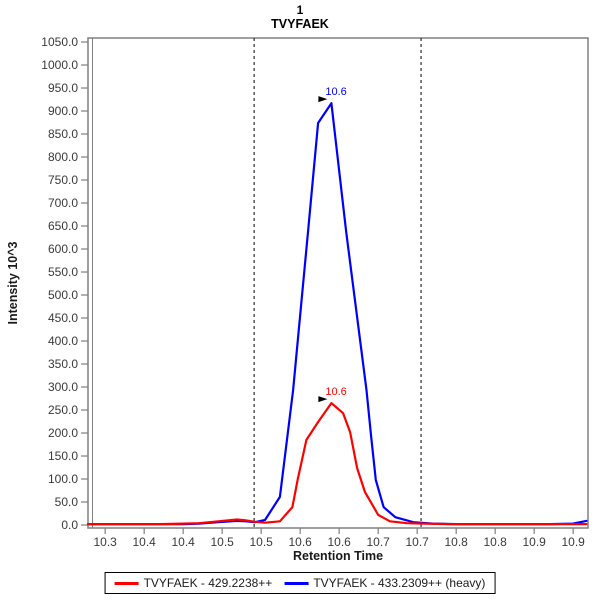  I want to click on legend-label-heavy: TVYFAEK - 433.2309++ (heavy), so click(399, 583).